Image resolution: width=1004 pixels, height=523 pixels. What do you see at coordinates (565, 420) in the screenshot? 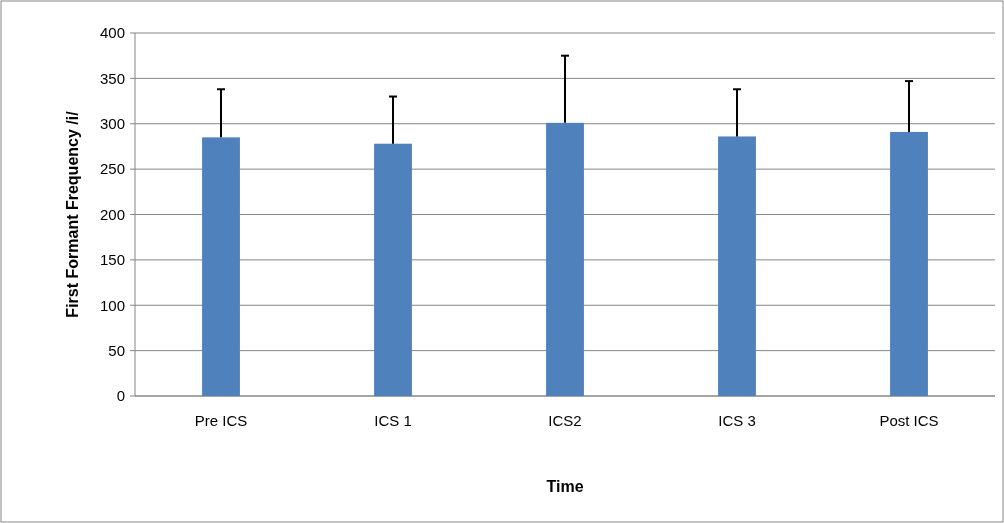
I see `x-tick-label: ICS2` at bounding box center [565, 420].